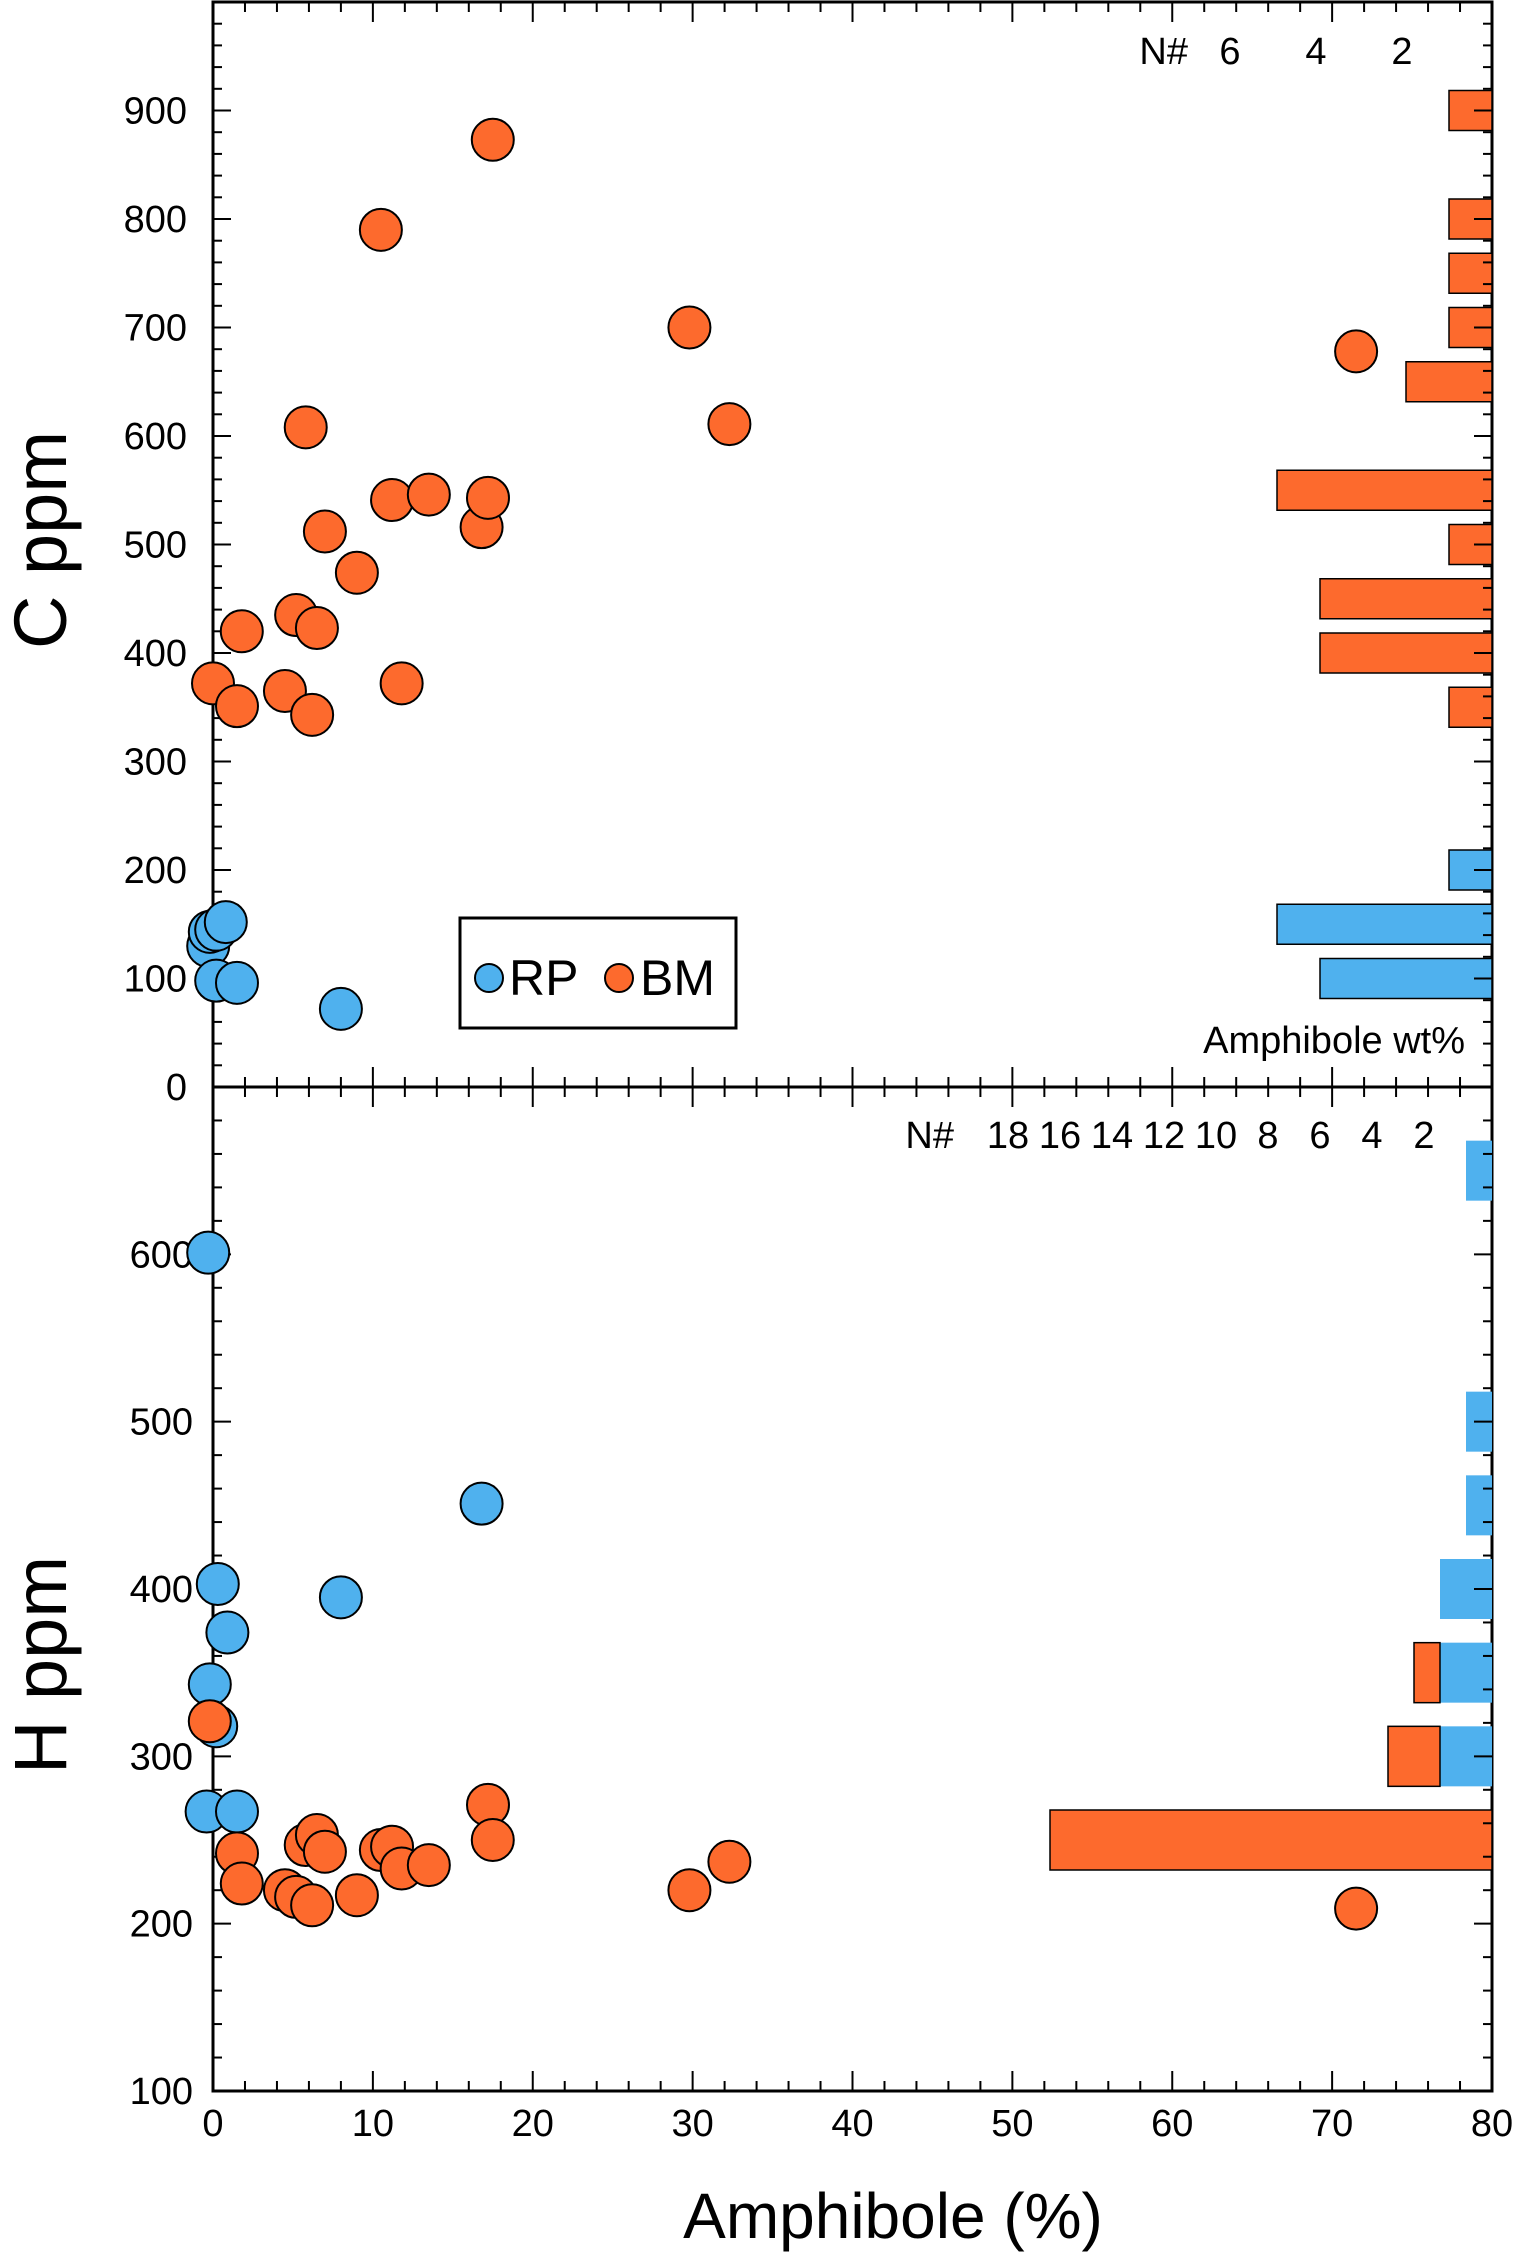 The height and width of the screenshot is (2266, 1527). Describe the element at coordinates (1401, 52) in the screenshot. I see `top-histogram-count-tick-2: 2` at that location.